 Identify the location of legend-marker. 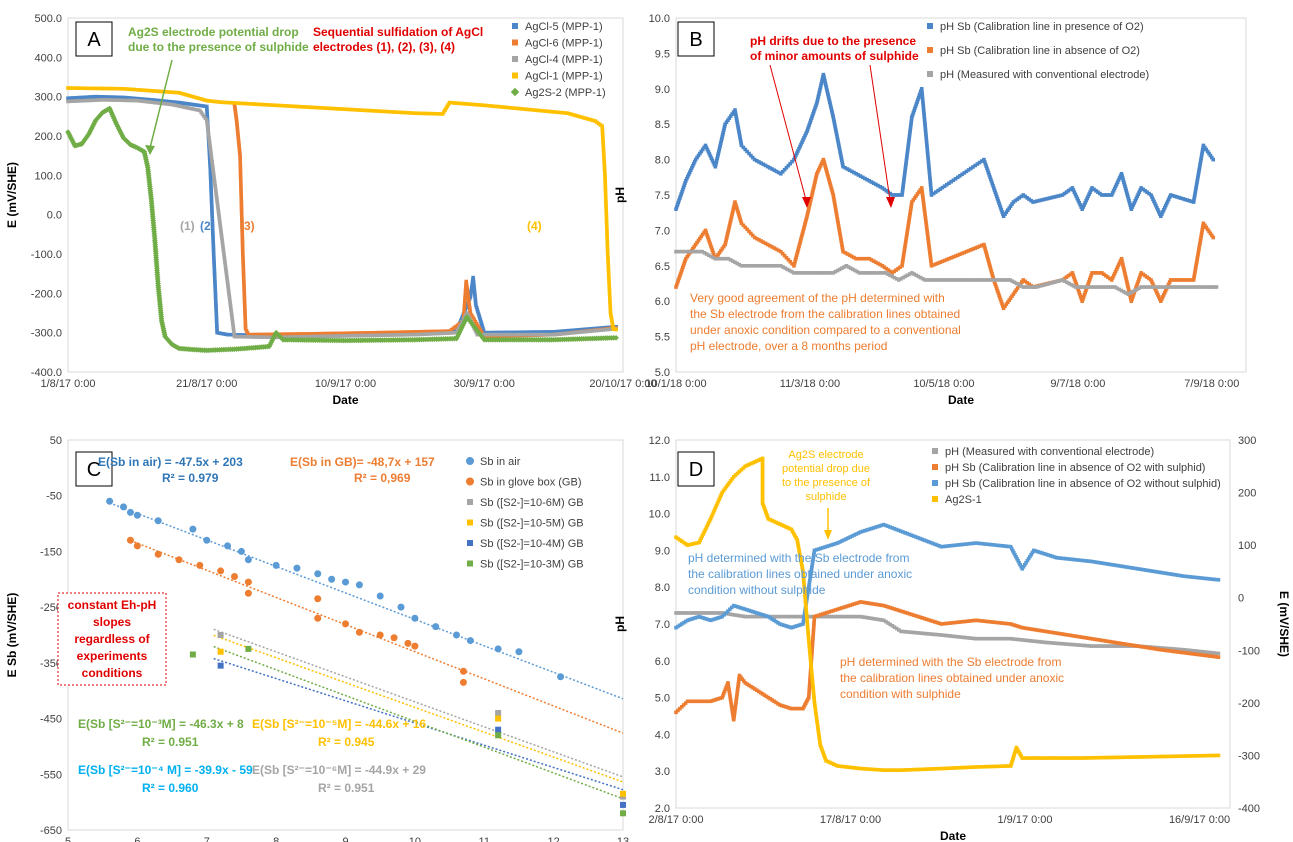
(930, 26).